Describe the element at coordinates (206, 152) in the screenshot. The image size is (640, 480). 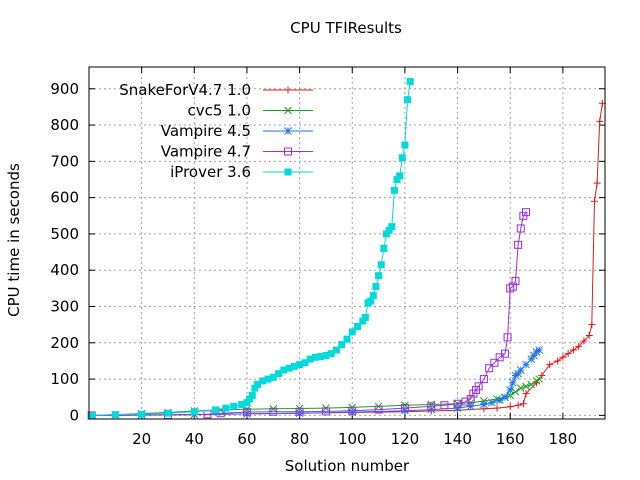
I see `legend-label: Vampire 4.7` at that location.